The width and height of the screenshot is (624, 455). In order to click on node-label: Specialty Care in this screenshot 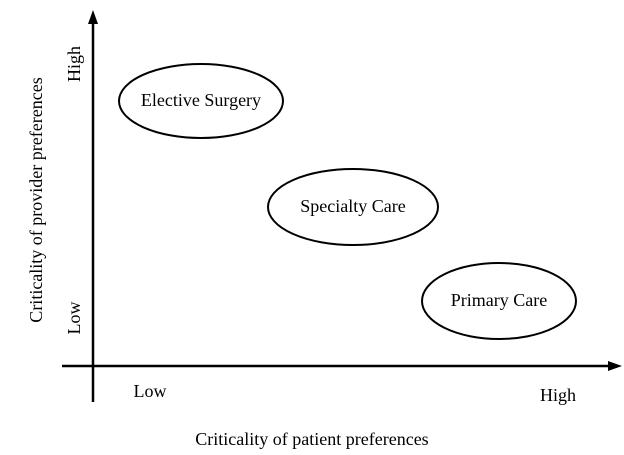, I will do `click(352, 206)`.